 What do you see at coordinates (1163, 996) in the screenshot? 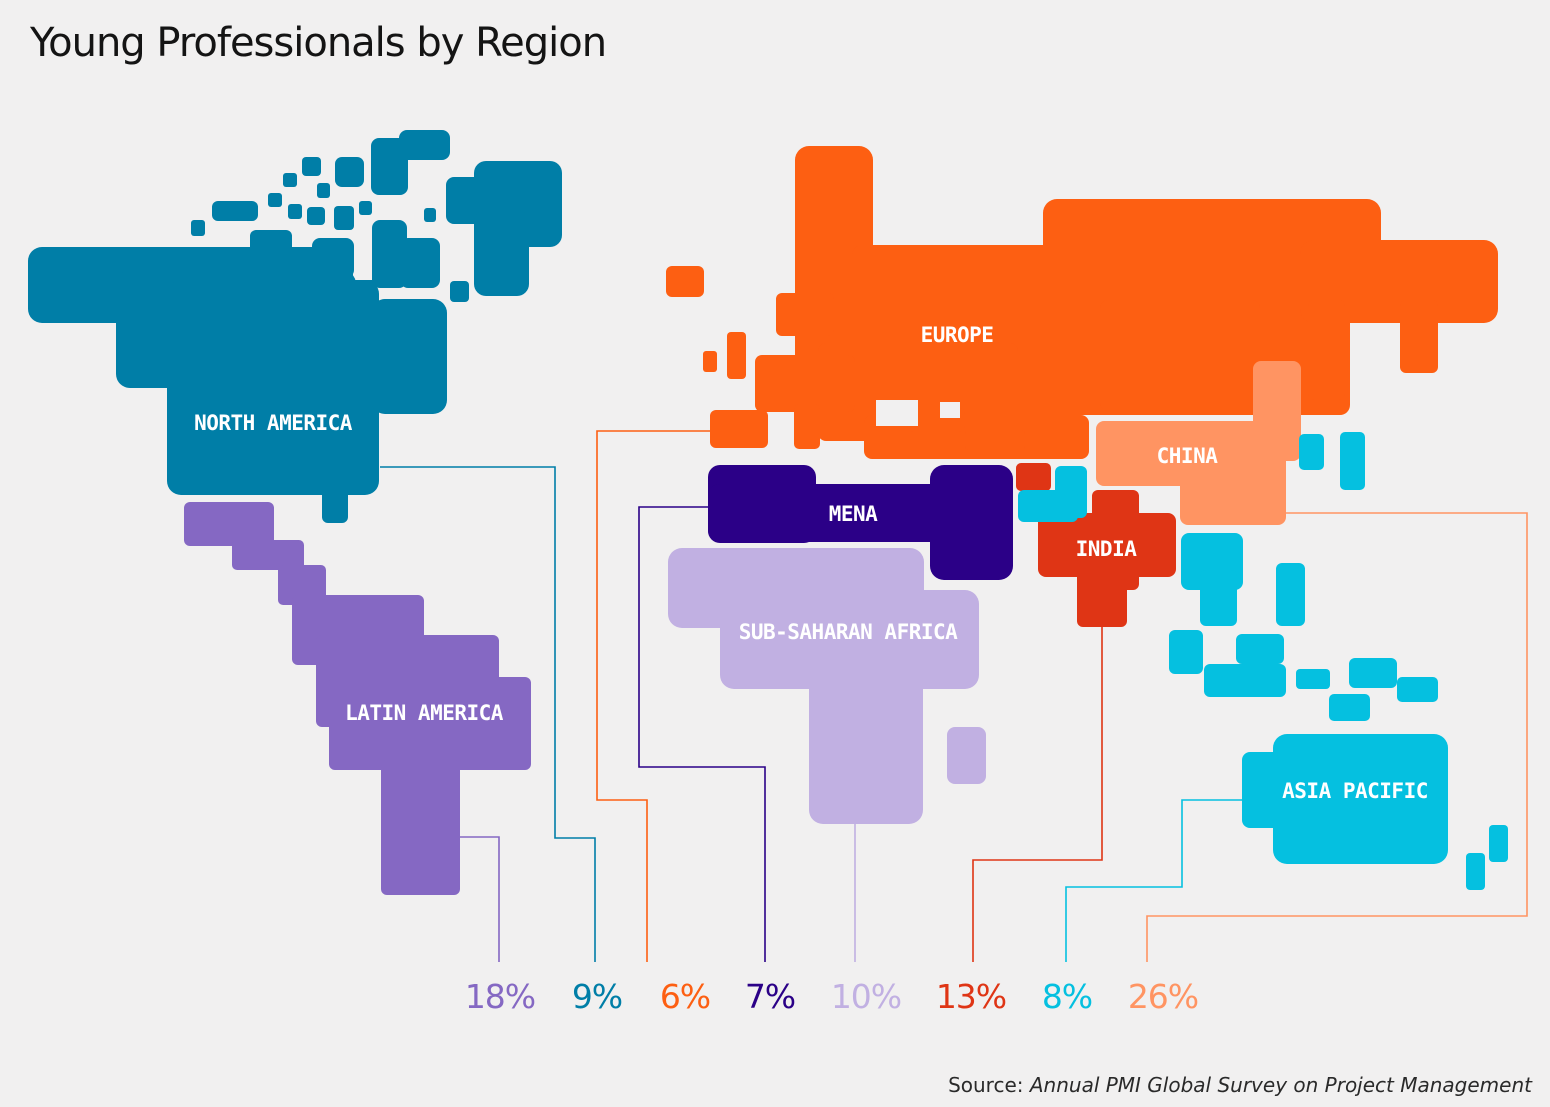
I see `china-percent: 26%` at bounding box center [1163, 996].